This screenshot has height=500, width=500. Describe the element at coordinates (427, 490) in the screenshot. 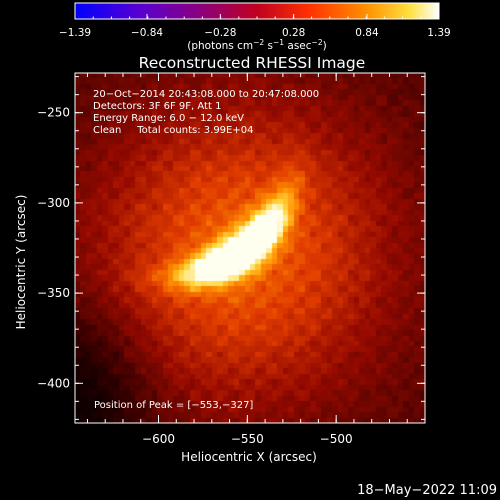

I see `plot-date: 18−May−2022 11:09` at that location.